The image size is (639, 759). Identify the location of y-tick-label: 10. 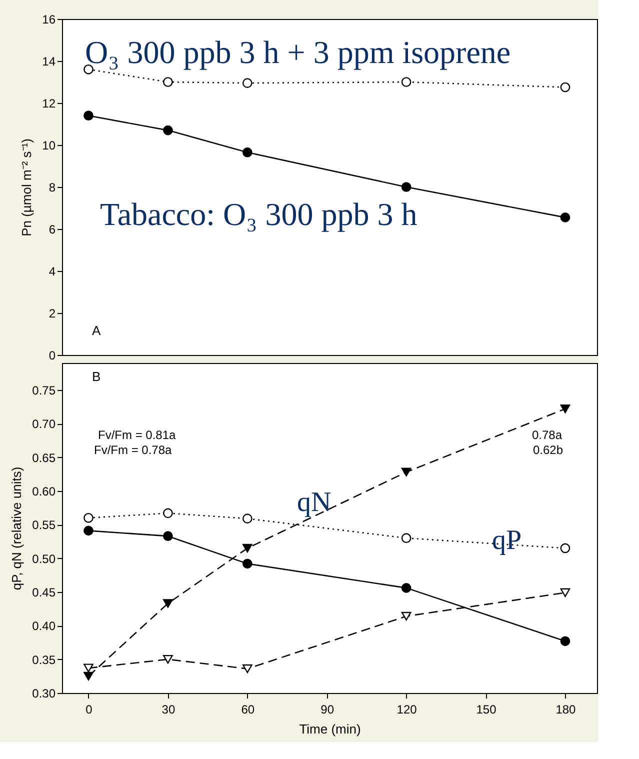
(49, 145).